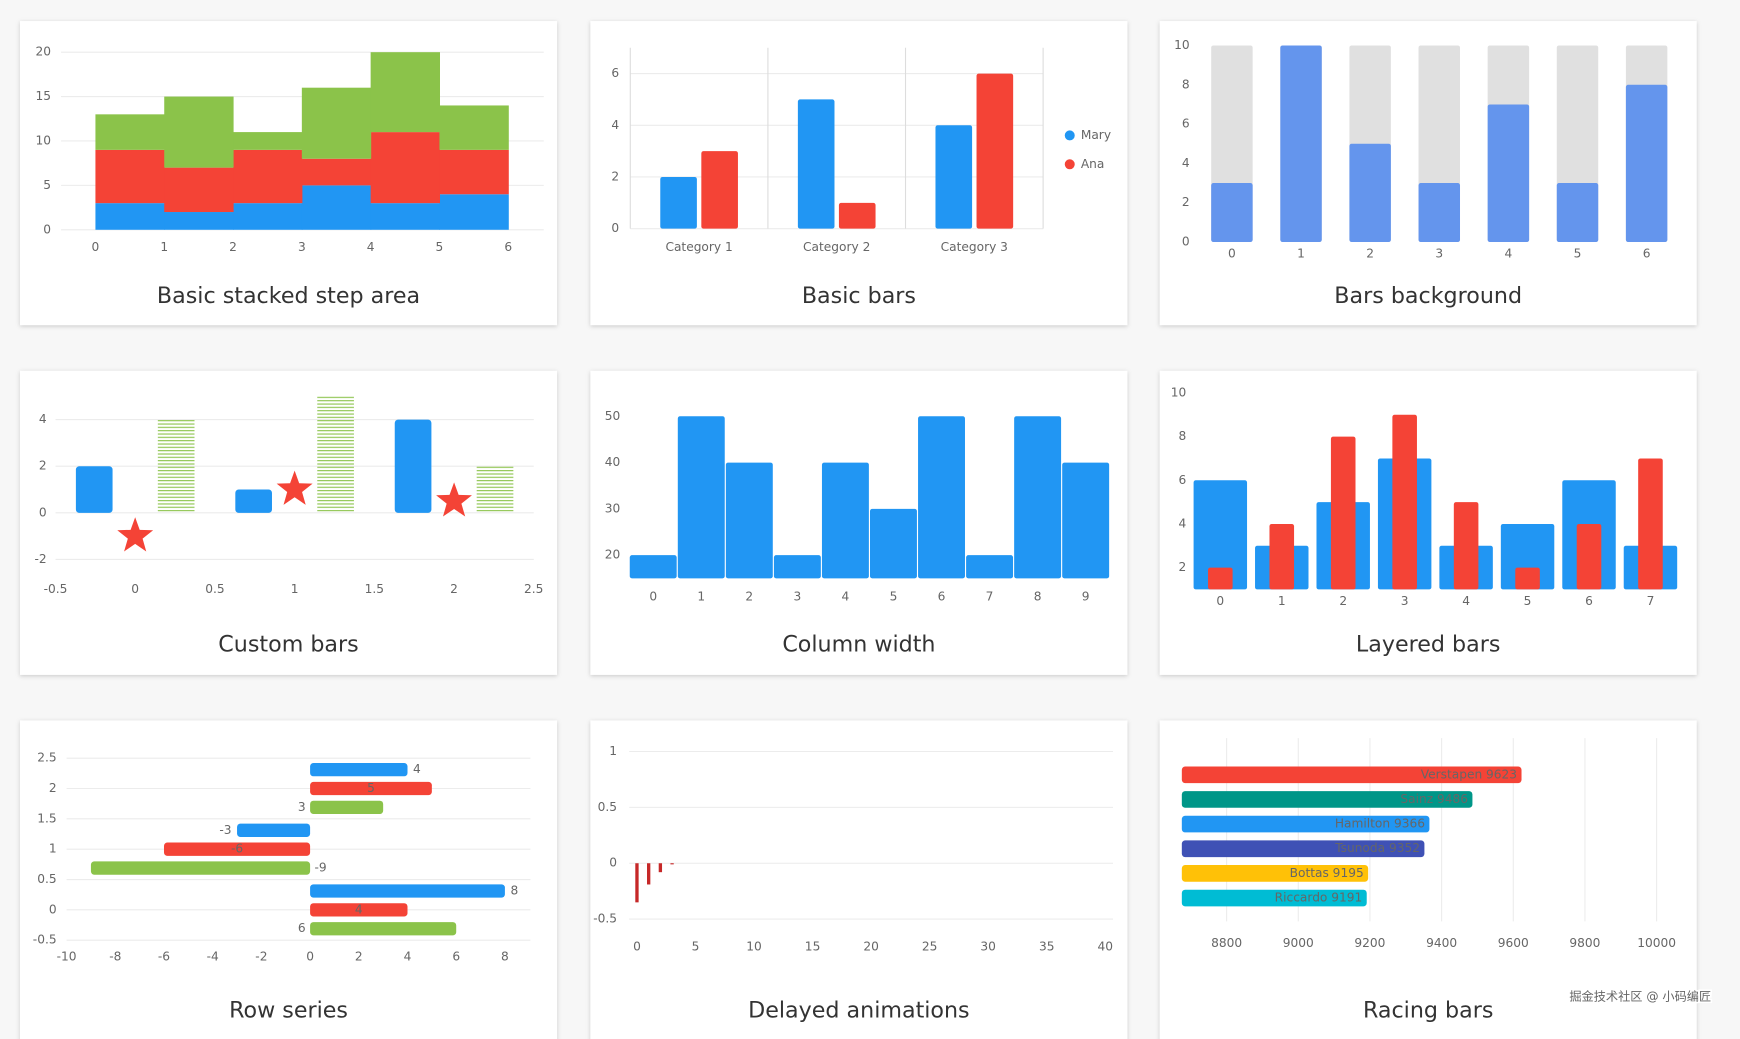 This screenshot has height=1039, width=1740. I want to click on x-tick-label: Category 3, so click(974, 247).